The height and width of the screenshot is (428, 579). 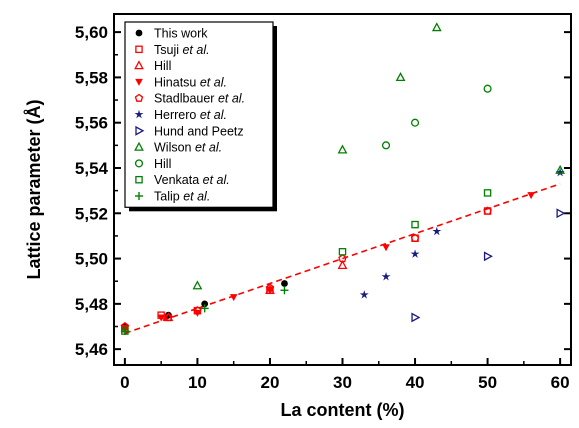 I want to click on y-tick-label: 5,50, so click(x=91, y=259).